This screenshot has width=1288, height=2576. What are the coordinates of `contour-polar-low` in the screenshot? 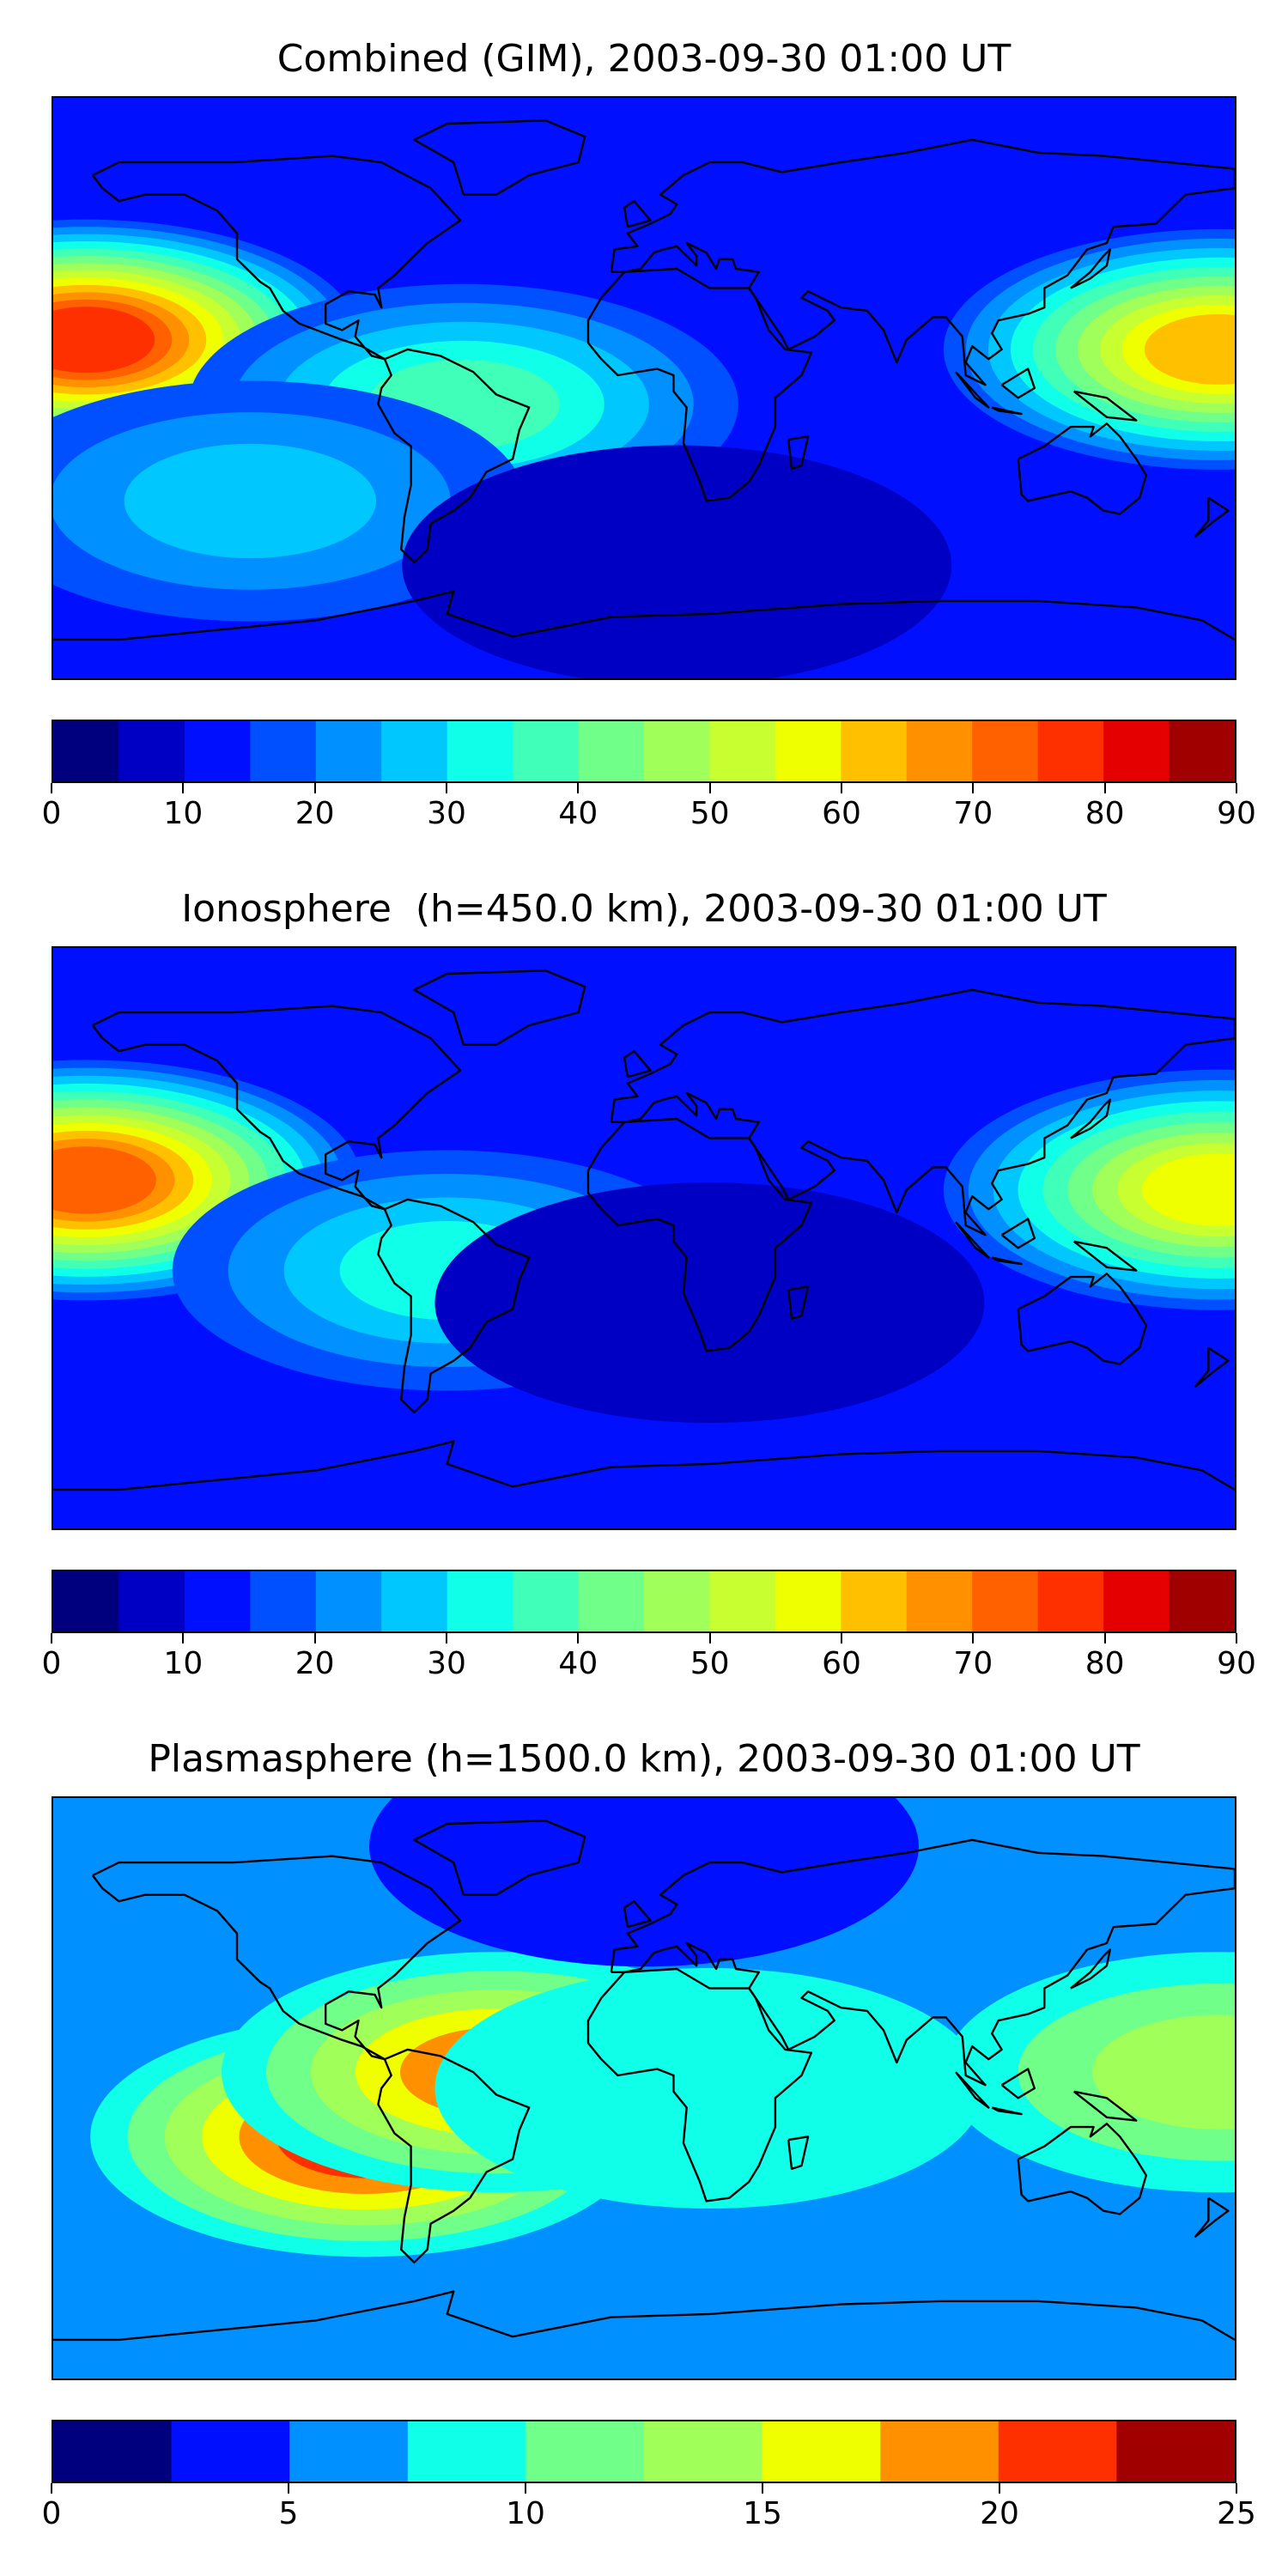 It's located at (644, 1882).